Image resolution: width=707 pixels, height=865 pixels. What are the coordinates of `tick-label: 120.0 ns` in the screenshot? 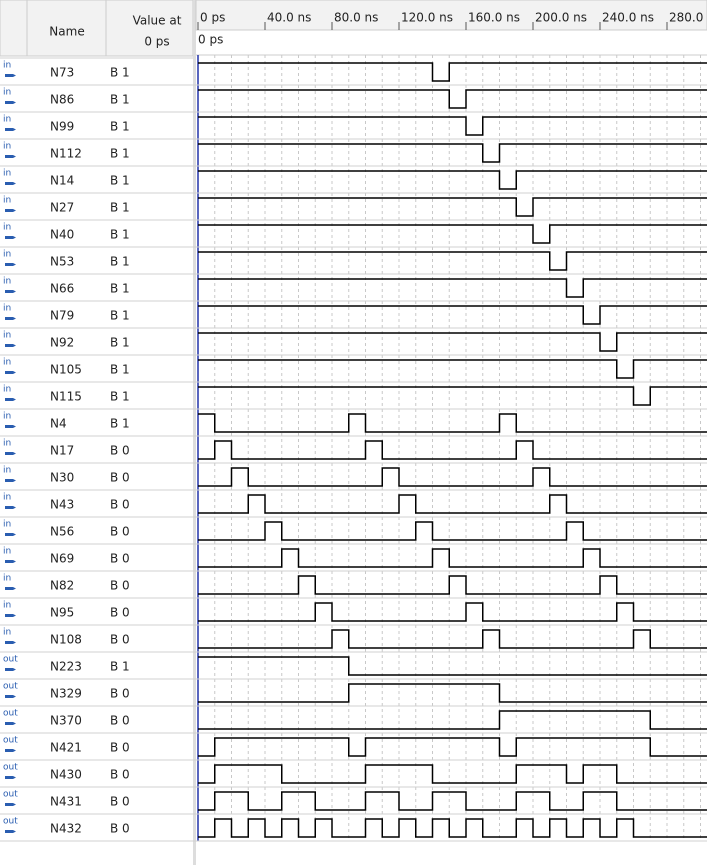 It's located at (427, 18).